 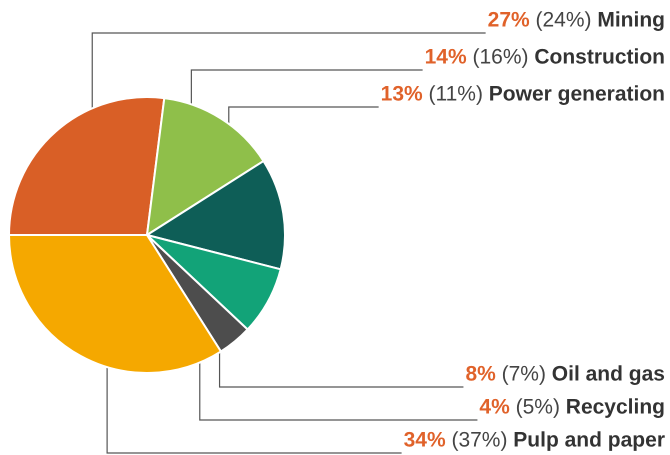 What do you see at coordinates (589, 440) in the screenshot?
I see `slice-label: Pulp and paper` at bounding box center [589, 440].